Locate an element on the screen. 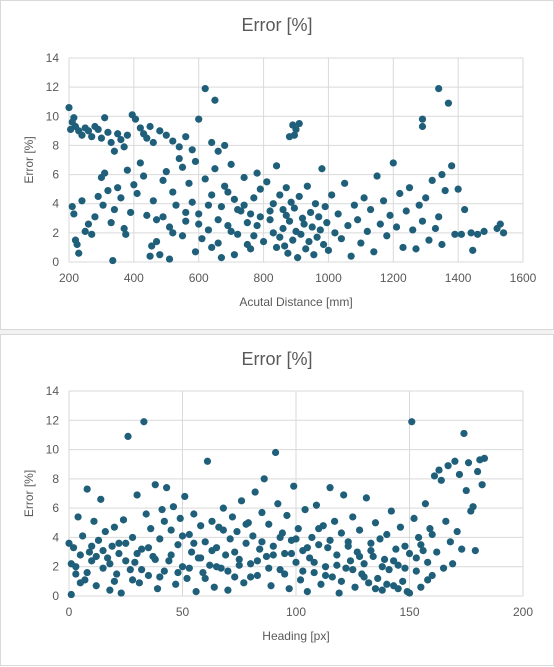 This screenshot has width=554, height=667. x-tick-label: 1000 is located at coordinates (328, 278).